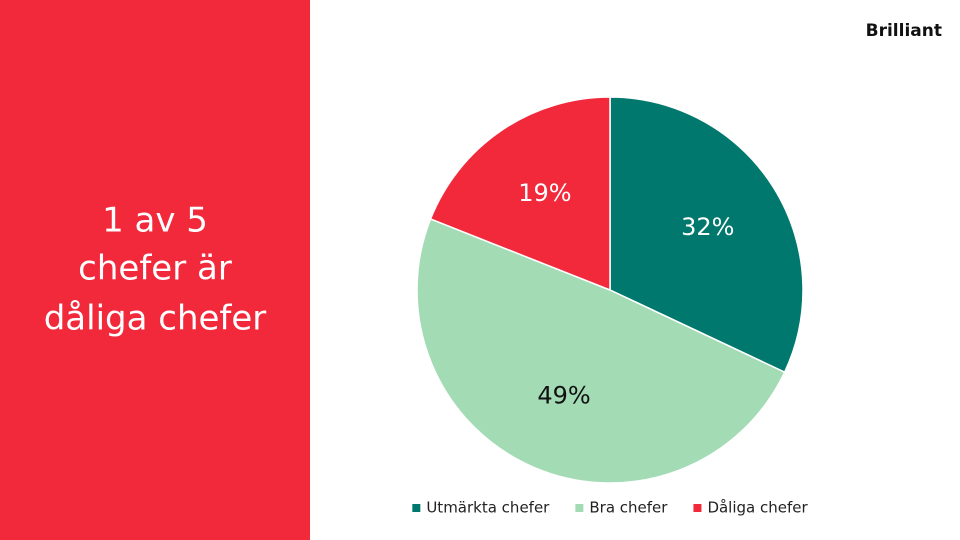  I want to click on logo: Brilliant, so click(904, 31).